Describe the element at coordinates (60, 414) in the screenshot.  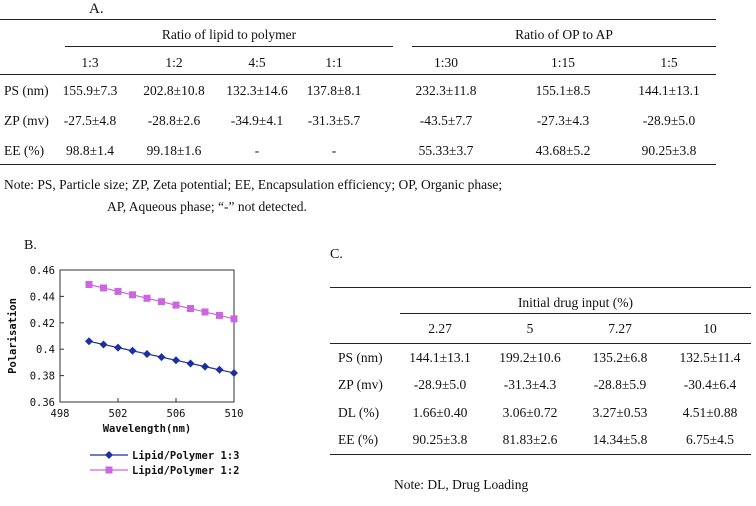
I see `x-tick-label: 498` at that location.